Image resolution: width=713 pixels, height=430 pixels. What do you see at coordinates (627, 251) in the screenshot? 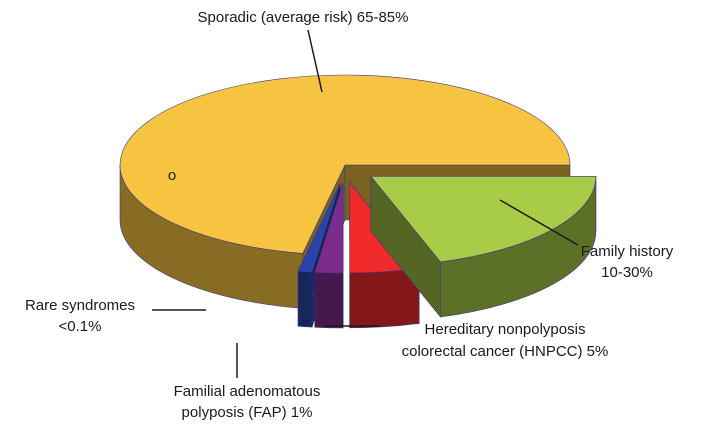
I see `slice-label: Family history` at bounding box center [627, 251].